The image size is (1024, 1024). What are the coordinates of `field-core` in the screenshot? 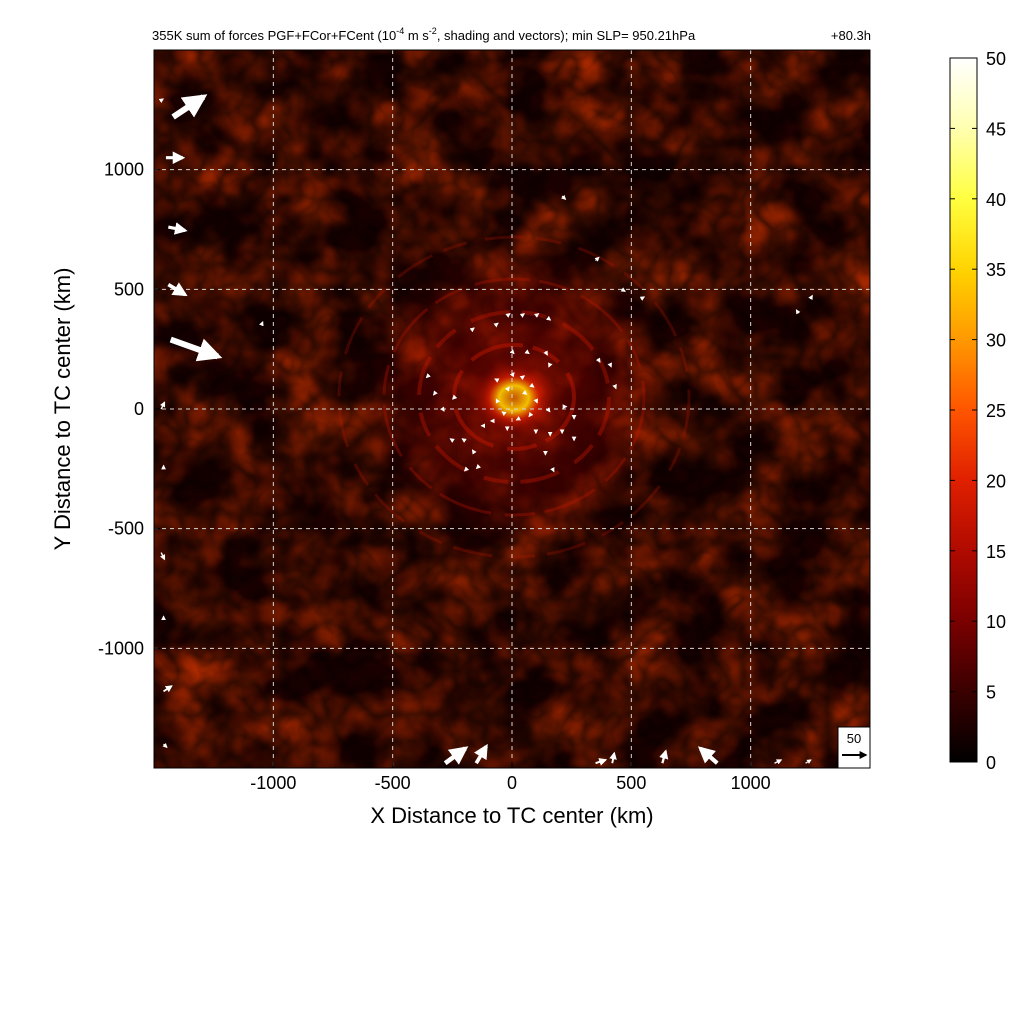 It's located at (514, 398).